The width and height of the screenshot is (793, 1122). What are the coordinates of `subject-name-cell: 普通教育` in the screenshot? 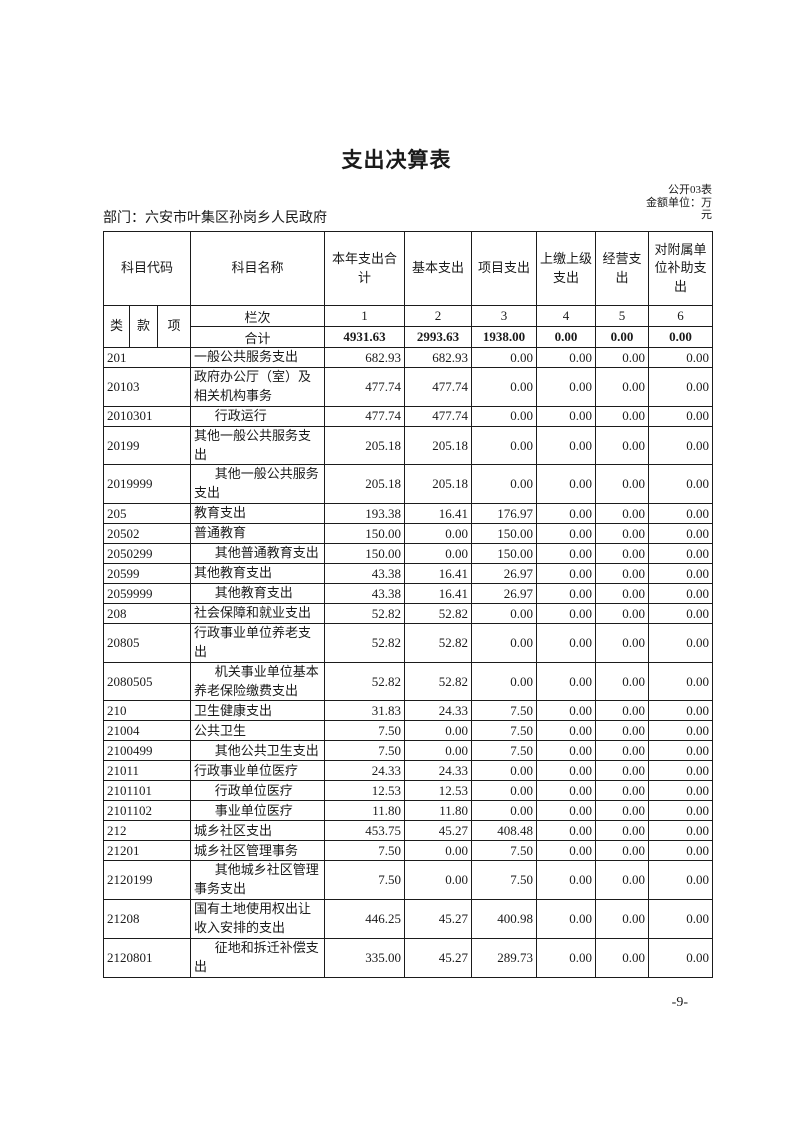 It's located at (257, 534).